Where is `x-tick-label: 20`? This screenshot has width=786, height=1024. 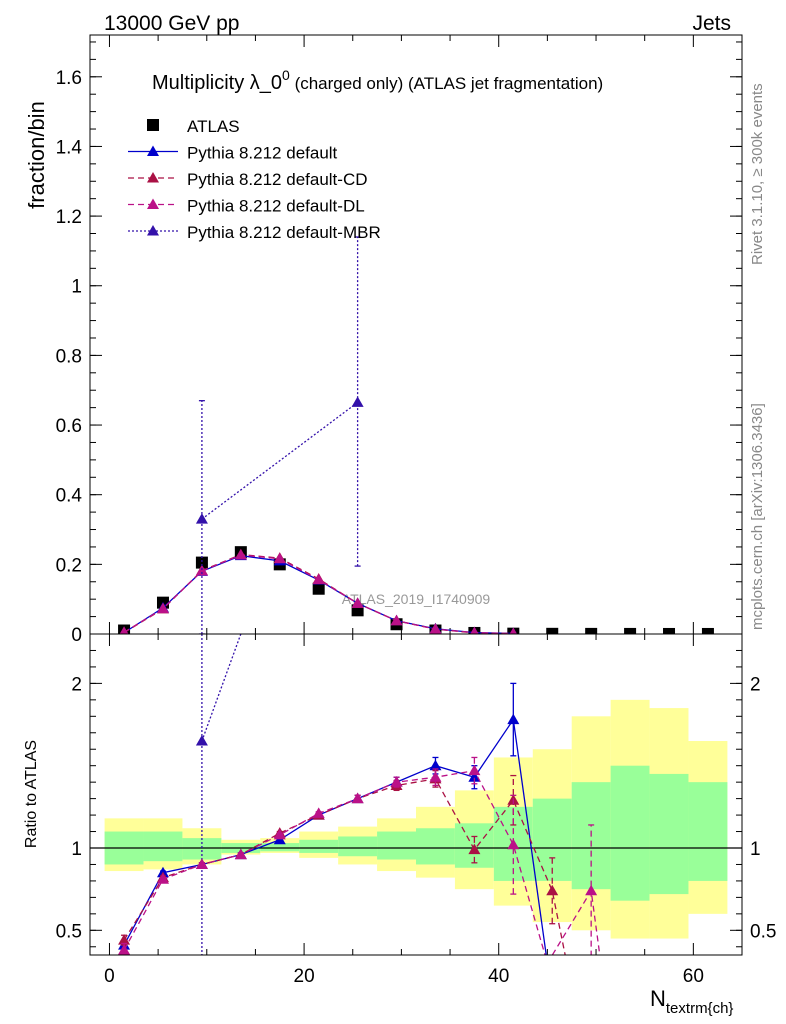 x-tick-label: 20 is located at coordinates (304, 976).